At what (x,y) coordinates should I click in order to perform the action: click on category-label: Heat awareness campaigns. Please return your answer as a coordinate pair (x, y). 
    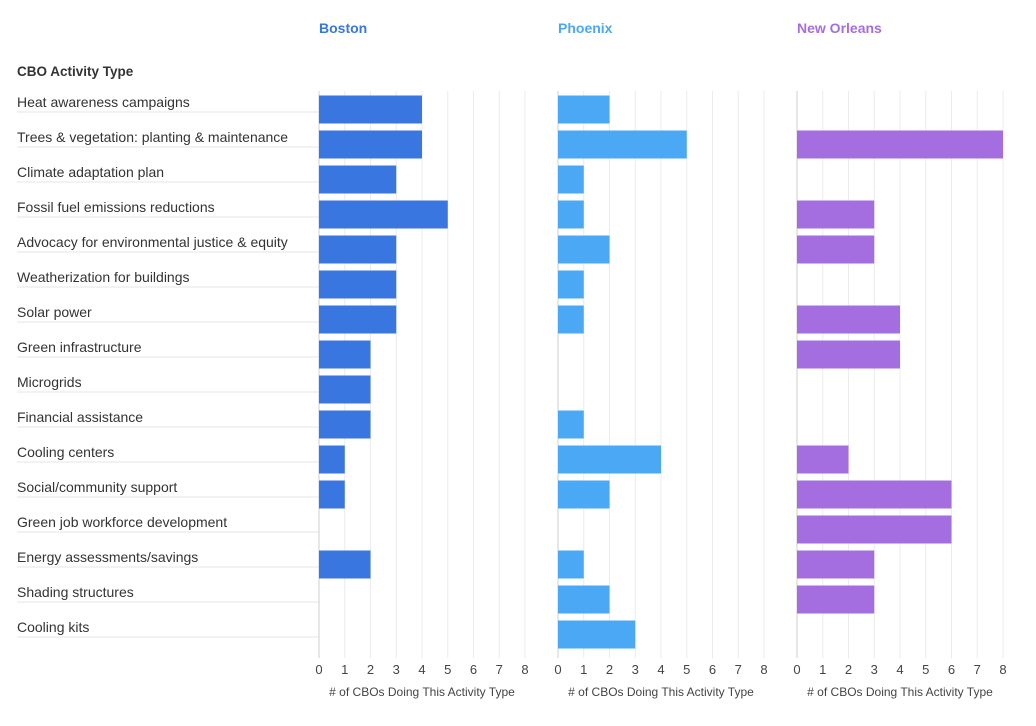
    Looking at the image, I should click on (103, 102).